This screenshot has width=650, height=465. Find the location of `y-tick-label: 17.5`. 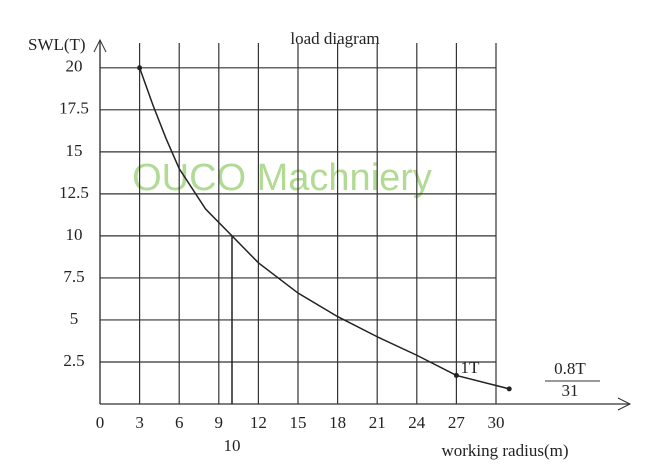

y-tick-label: 17.5 is located at coordinates (74, 108).